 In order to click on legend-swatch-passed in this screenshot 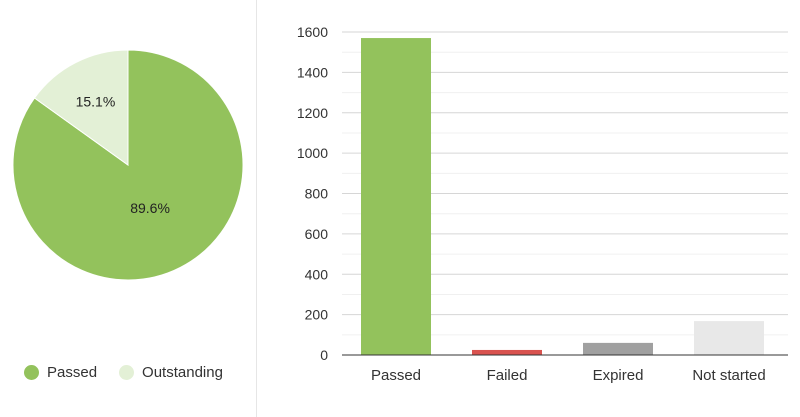, I will do `click(31, 372)`.